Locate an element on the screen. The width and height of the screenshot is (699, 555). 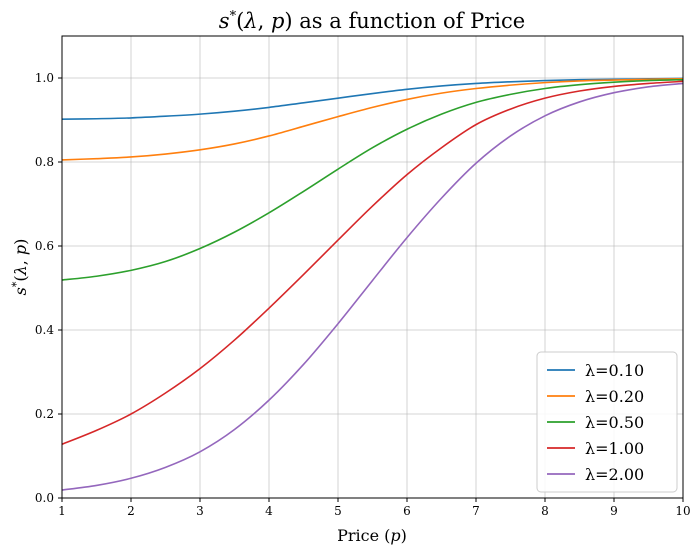
legend-label: λ=0.50 is located at coordinates (614, 422).